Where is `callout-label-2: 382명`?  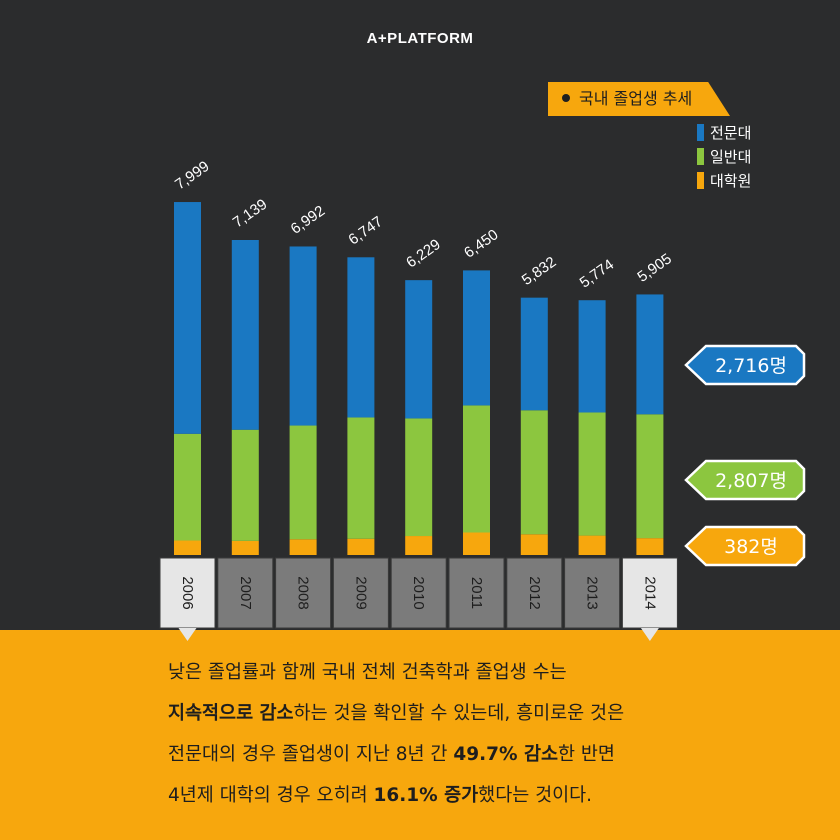 callout-label-2: 382명 is located at coordinates (751, 547).